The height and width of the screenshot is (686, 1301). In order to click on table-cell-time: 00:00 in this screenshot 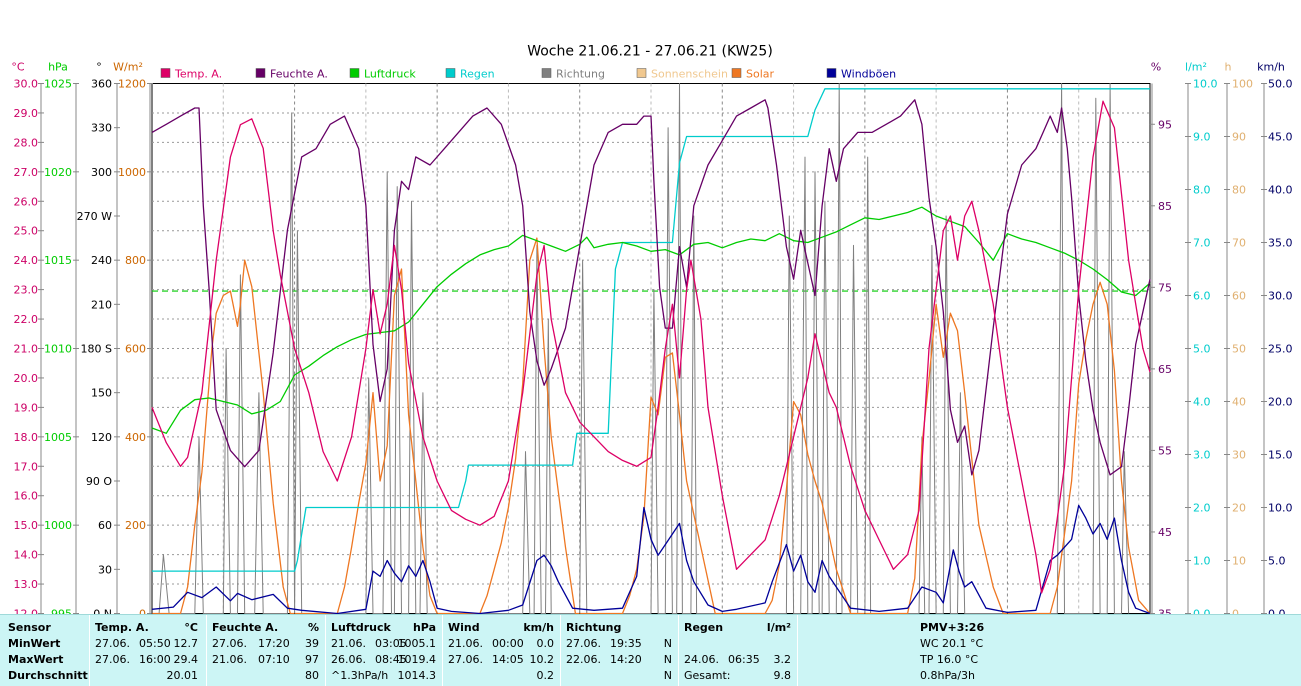, I will do `click(508, 643)`.